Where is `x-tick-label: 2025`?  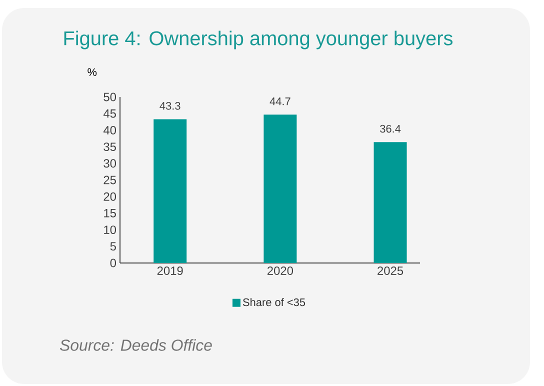
x-tick-label: 2025 is located at coordinates (391, 270).